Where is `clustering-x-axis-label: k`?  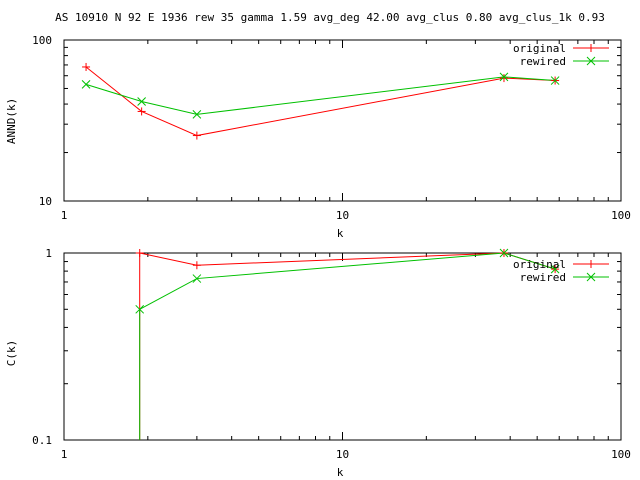
clustering-x-axis-label: k is located at coordinates (340, 472).